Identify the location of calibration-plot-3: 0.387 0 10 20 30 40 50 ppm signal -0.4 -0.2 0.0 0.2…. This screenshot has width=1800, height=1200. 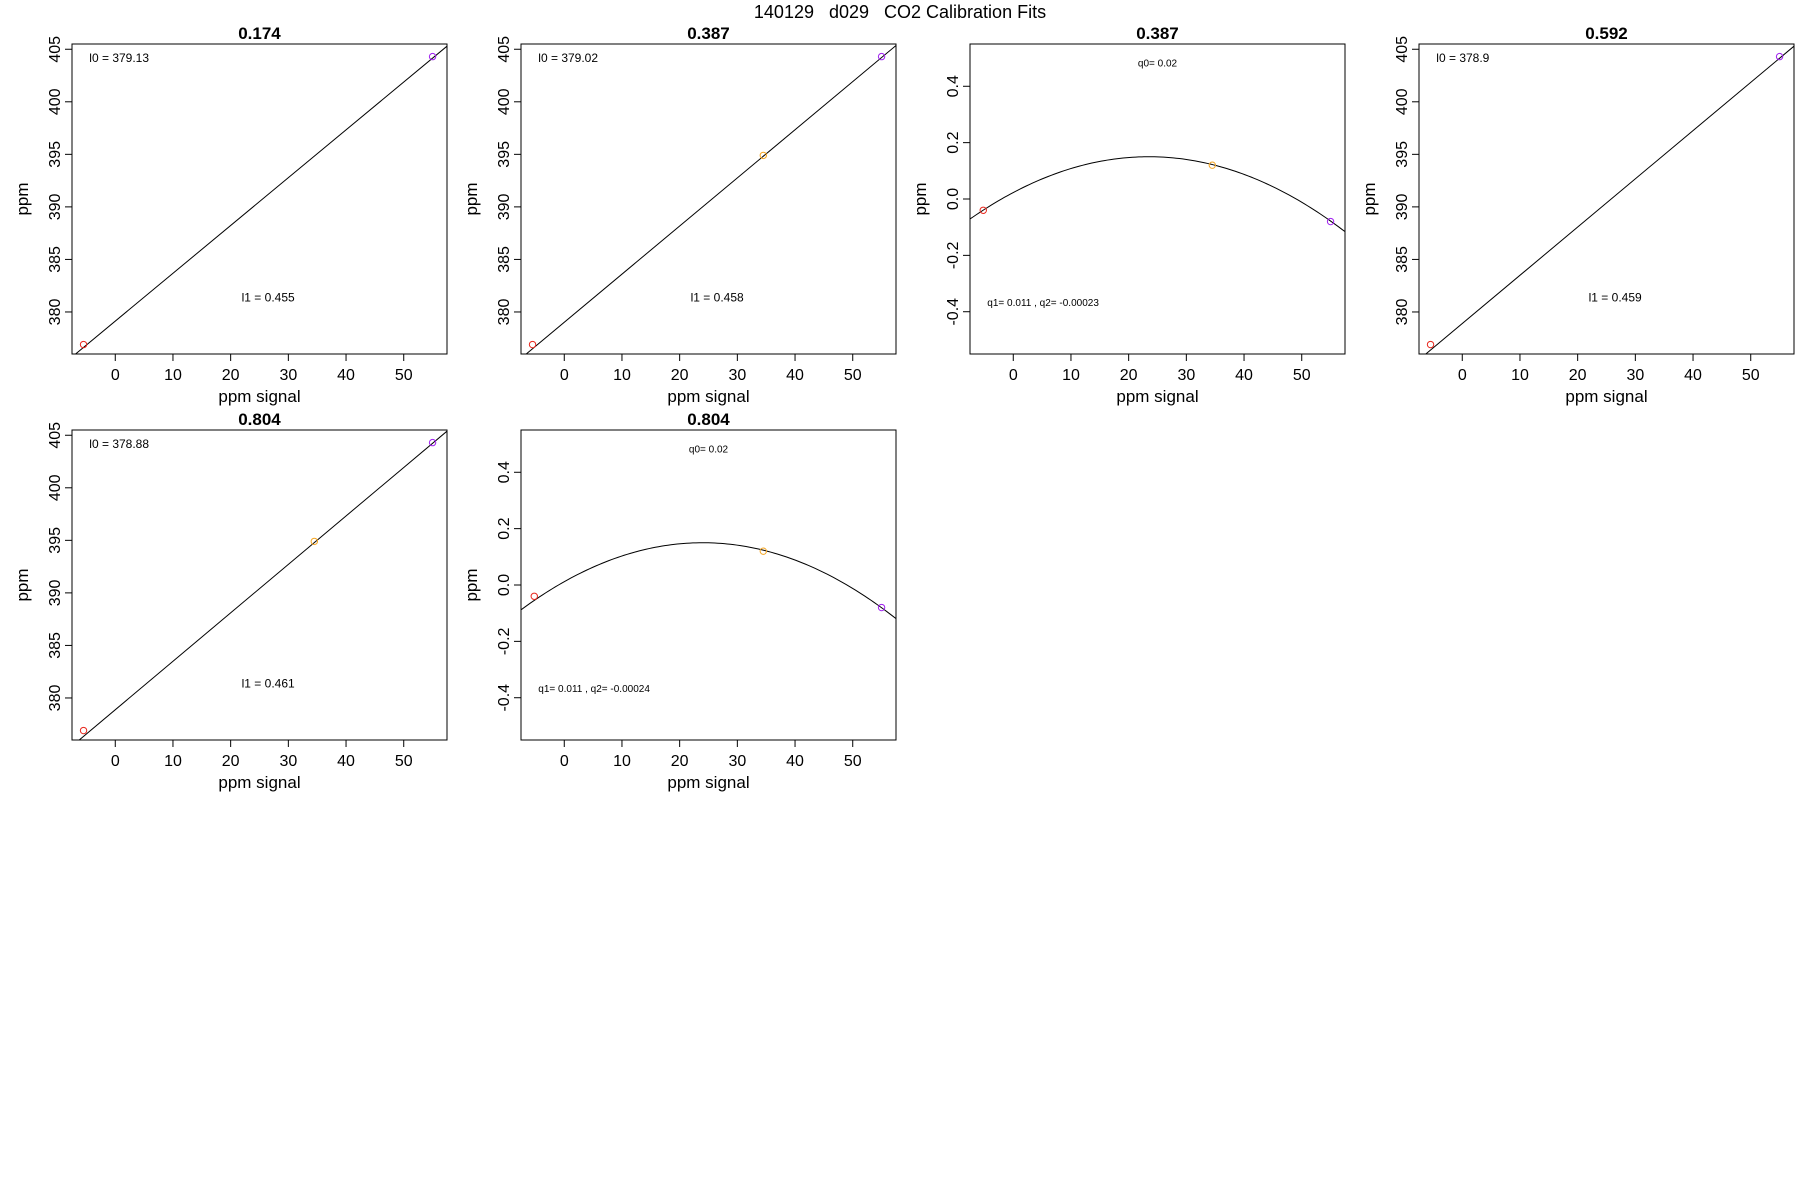
(1128, 215).